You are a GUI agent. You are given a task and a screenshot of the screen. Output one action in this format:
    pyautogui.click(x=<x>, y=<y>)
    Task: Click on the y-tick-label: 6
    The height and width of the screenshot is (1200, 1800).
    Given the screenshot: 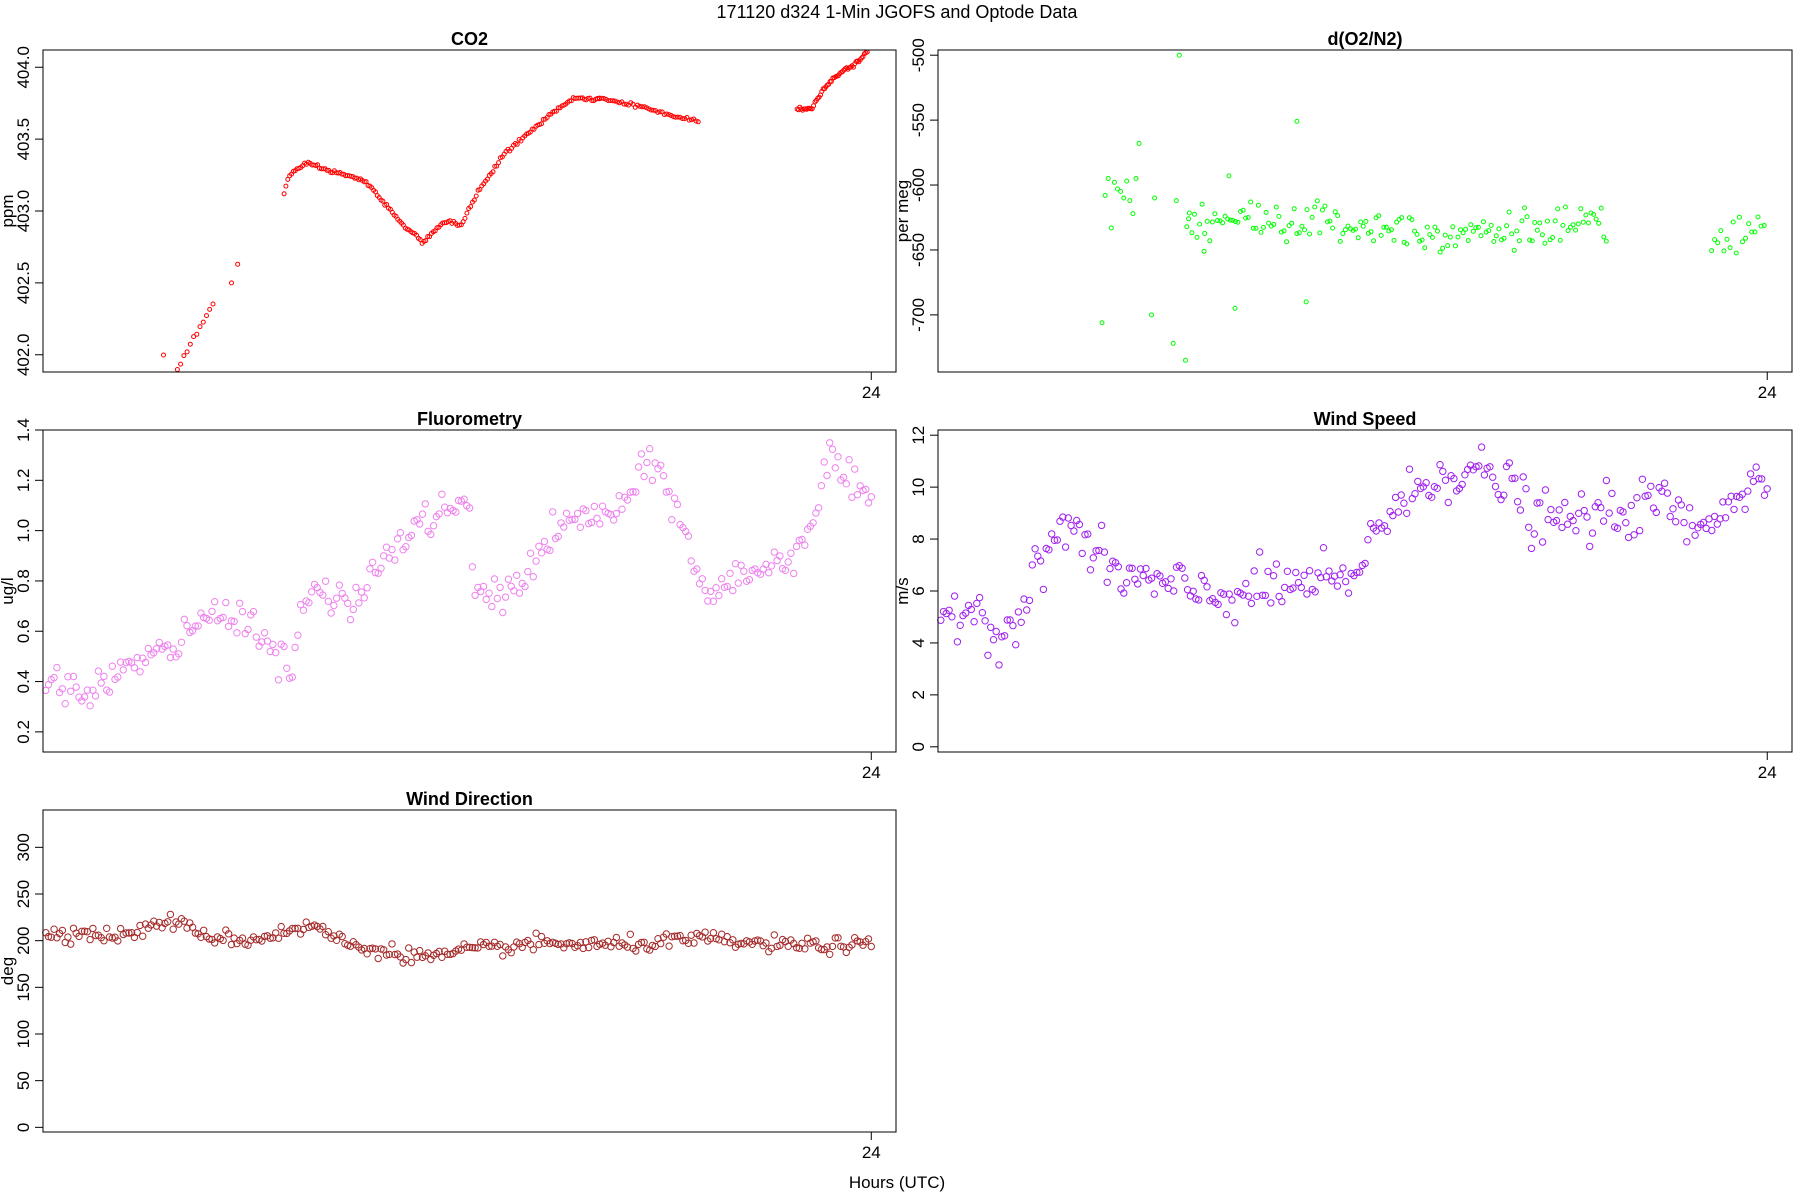 What is the action you would take?
    pyautogui.click(x=918, y=590)
    